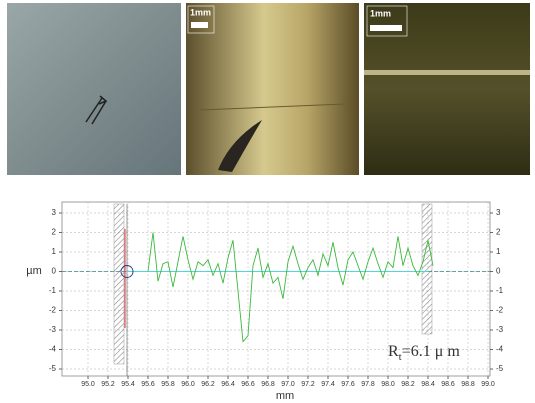 The height and width of the screenshot is (403, 535). What do you see at coordinates (448, 384) in the screenshot?
I see `x-tick-label: 98.6` at bounding box center [448, 384].